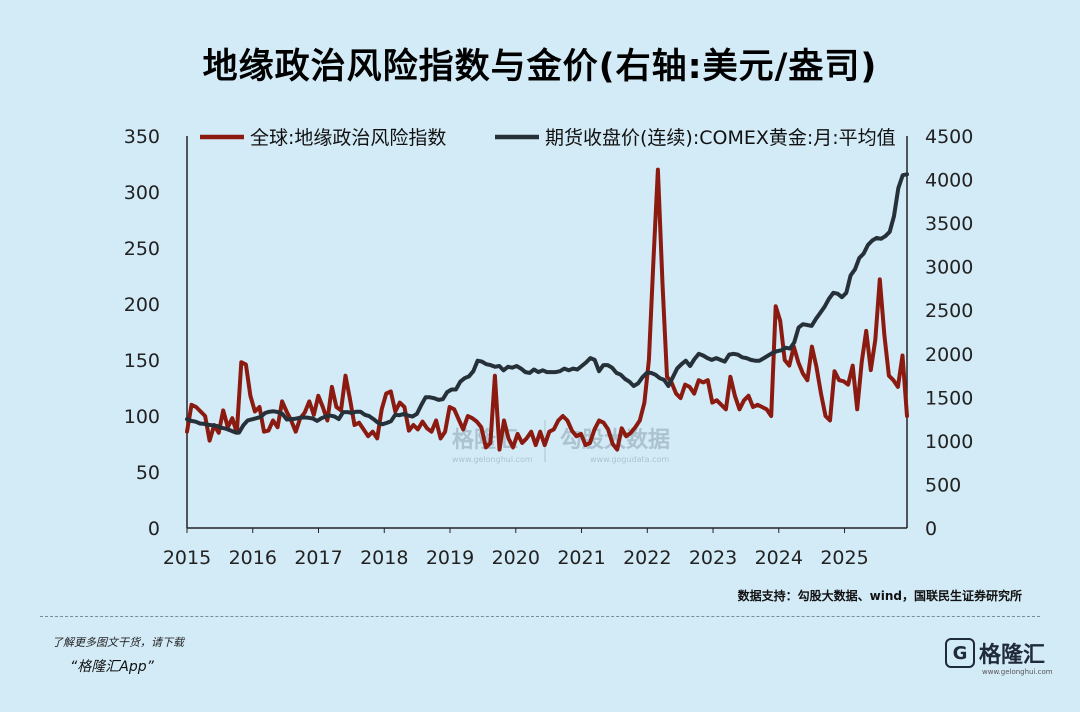 The height and width of the screenshot is (712, 1080). Describe the element at coordinates (949, 181) in the screenshot. I see `y-right-tick-label: 4000` at that location.